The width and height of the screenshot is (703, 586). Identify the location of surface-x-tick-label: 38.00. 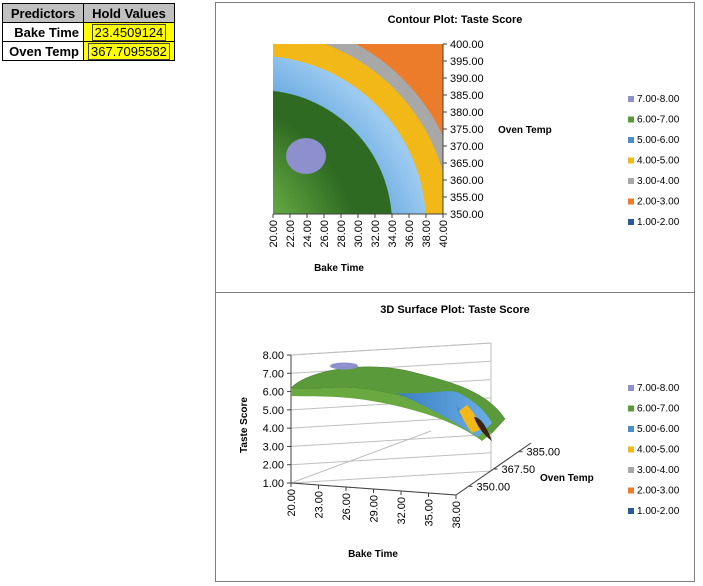
(457, 515).